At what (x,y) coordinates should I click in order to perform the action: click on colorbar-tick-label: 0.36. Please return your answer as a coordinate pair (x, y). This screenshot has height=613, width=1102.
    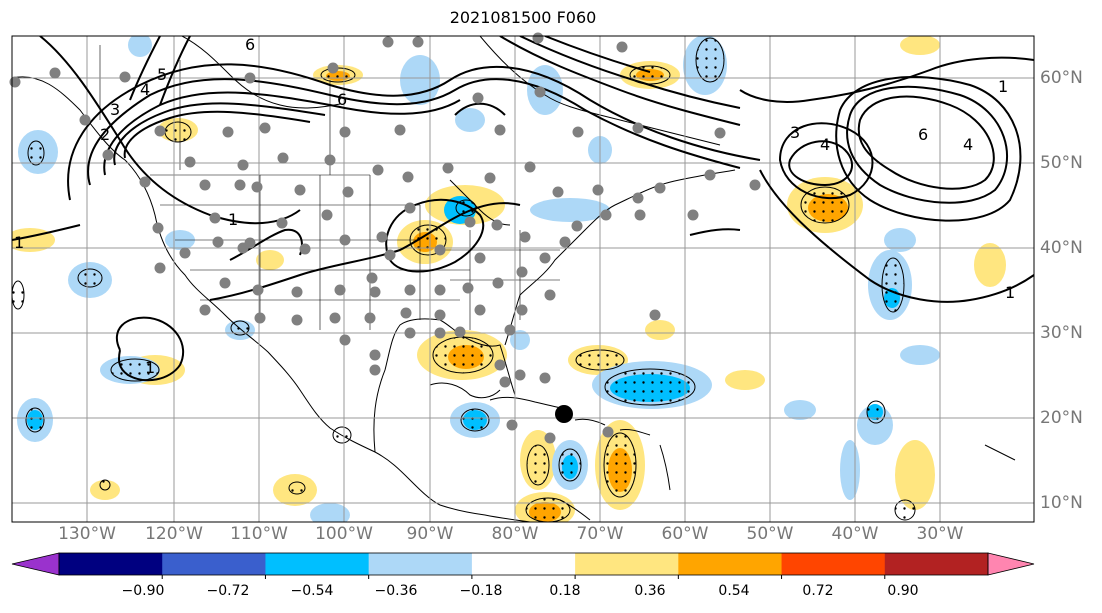
    Looking at the image, I should click on (650, 591).